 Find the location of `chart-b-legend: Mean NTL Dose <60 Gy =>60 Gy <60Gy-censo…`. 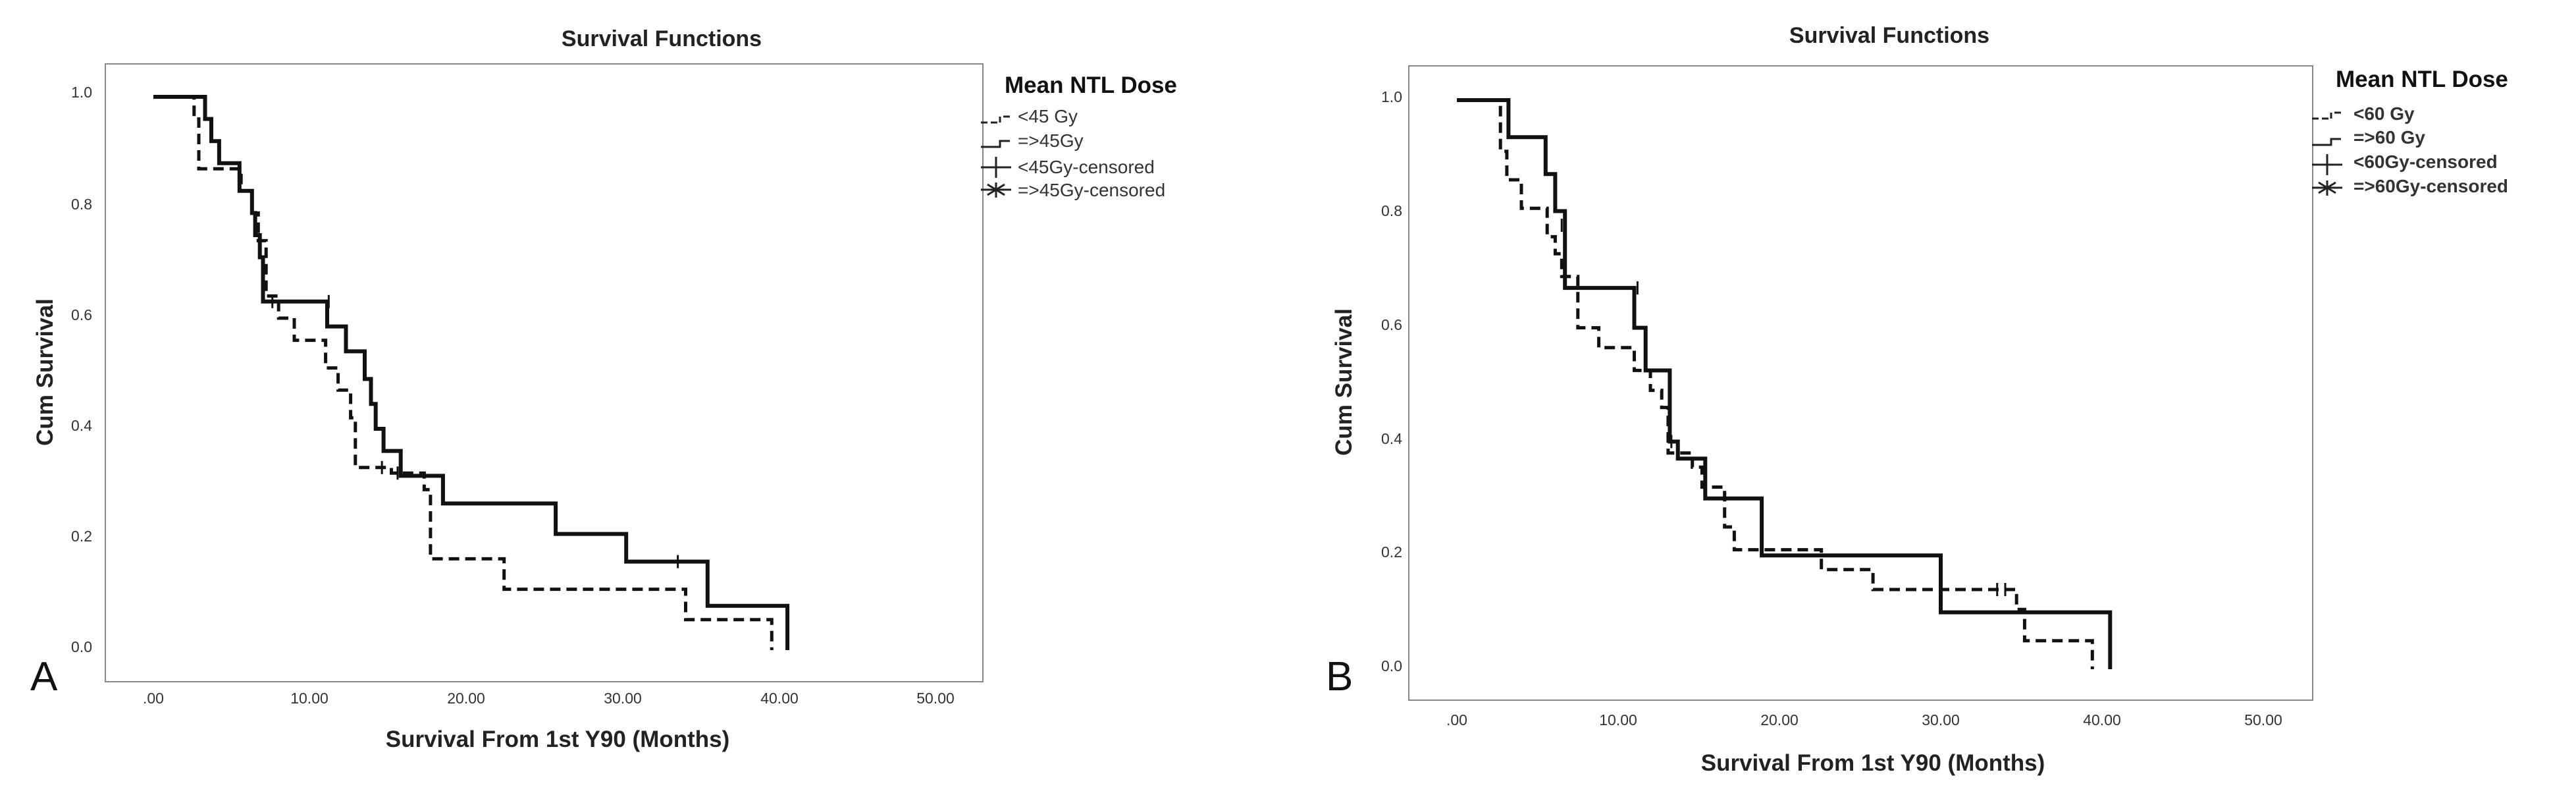

chart-b-legend: Mean NTL Dose <60 Gy =>60 Gy <60Gy-censo… is located at coordinates (2410, 131).